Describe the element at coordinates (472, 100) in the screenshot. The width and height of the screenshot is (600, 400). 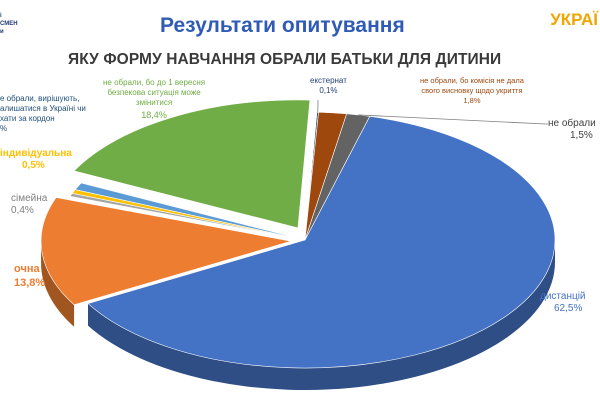
I see `label-commission-pct: 1,8%` at that location.